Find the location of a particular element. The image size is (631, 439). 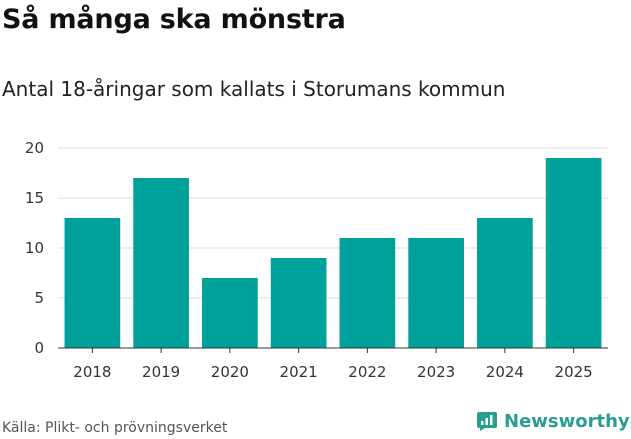

y-tick-label: 10 is located at coordinates (34, 248).